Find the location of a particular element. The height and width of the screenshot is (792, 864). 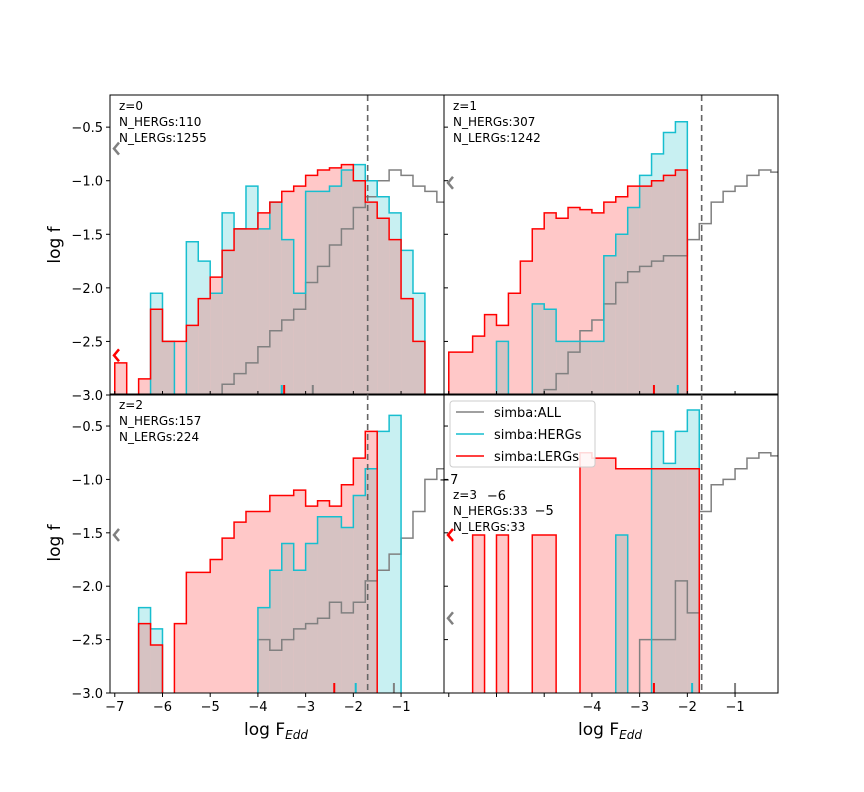

x-tick-label: −6 is located at coordinates (496, 496).